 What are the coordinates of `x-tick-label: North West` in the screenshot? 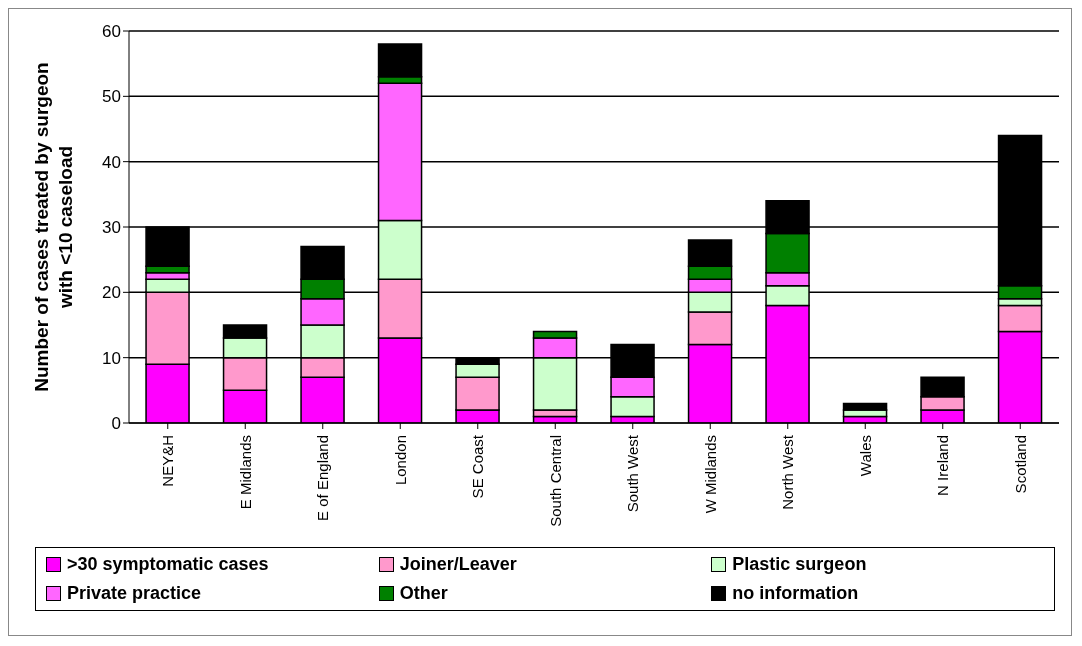 It's located at (788, 472).